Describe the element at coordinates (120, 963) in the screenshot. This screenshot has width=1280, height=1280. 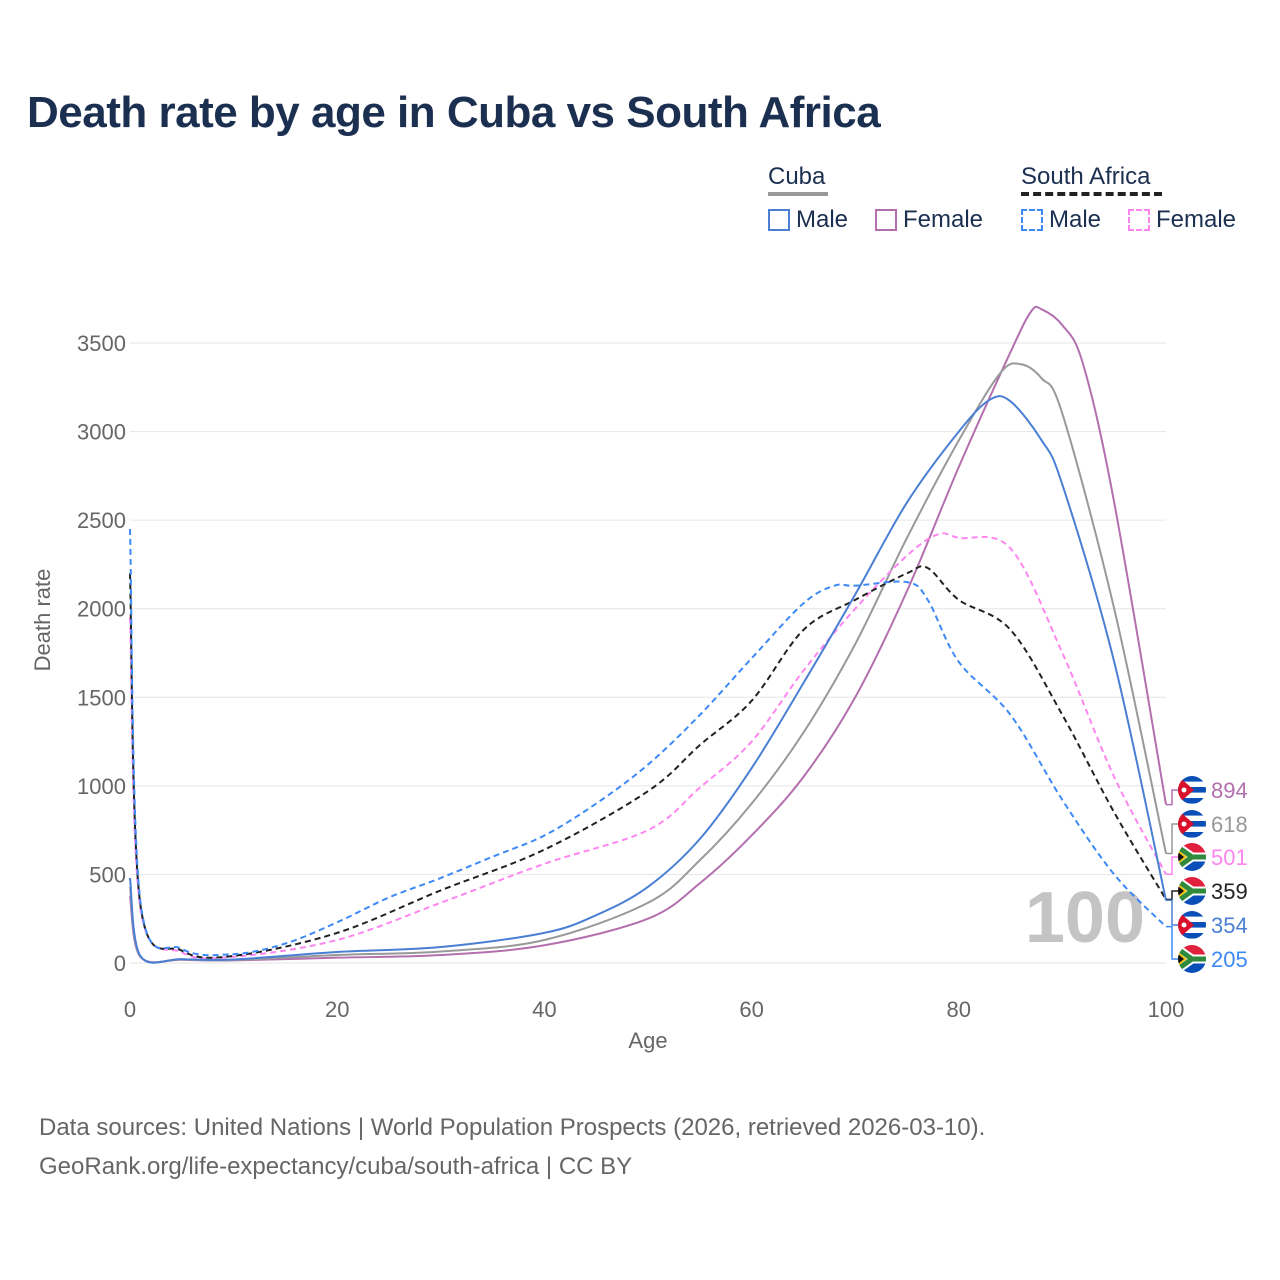
I see `y-tick-label: 0` at that location.